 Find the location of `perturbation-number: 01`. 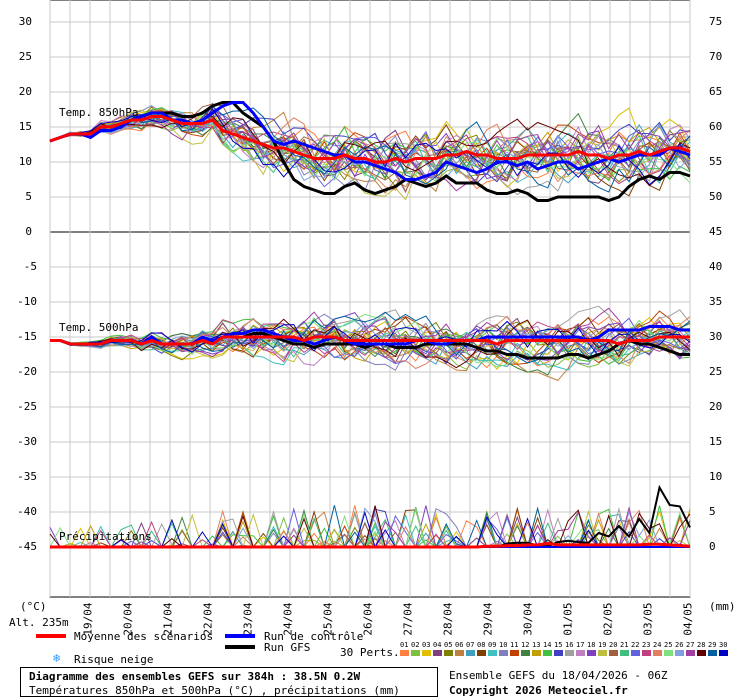

perturbation-number: 01 is located at coordinates (404, 645).